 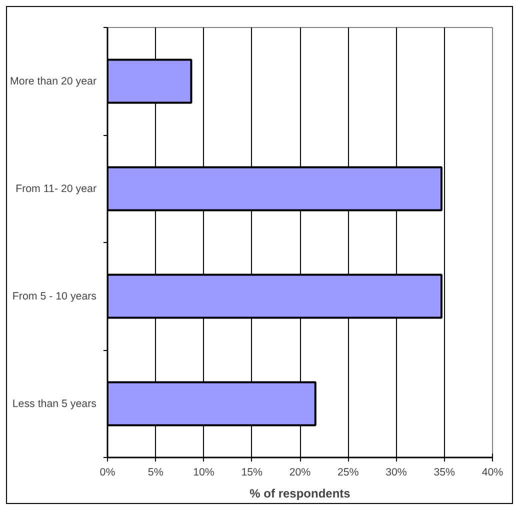 I want to click on x-tick-label: 25%, so click(x=348, y=472).